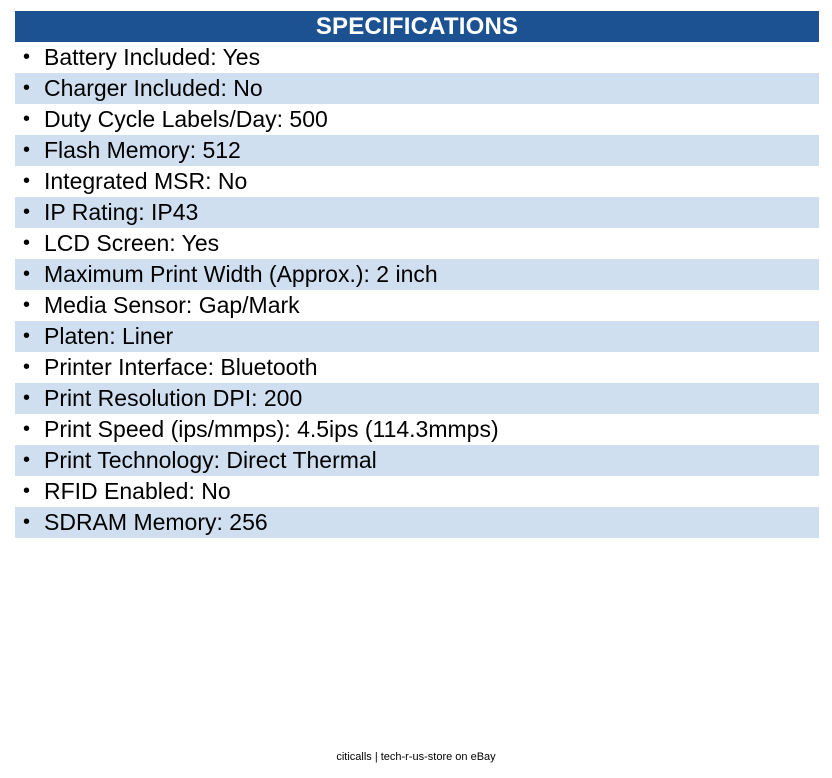 The image size is (832, 778). Describe the element at coordinates (241, 274) in the screenshot. I see `spec-item-label: Maximum Print Width (Approx.): 2 inch` at that location.